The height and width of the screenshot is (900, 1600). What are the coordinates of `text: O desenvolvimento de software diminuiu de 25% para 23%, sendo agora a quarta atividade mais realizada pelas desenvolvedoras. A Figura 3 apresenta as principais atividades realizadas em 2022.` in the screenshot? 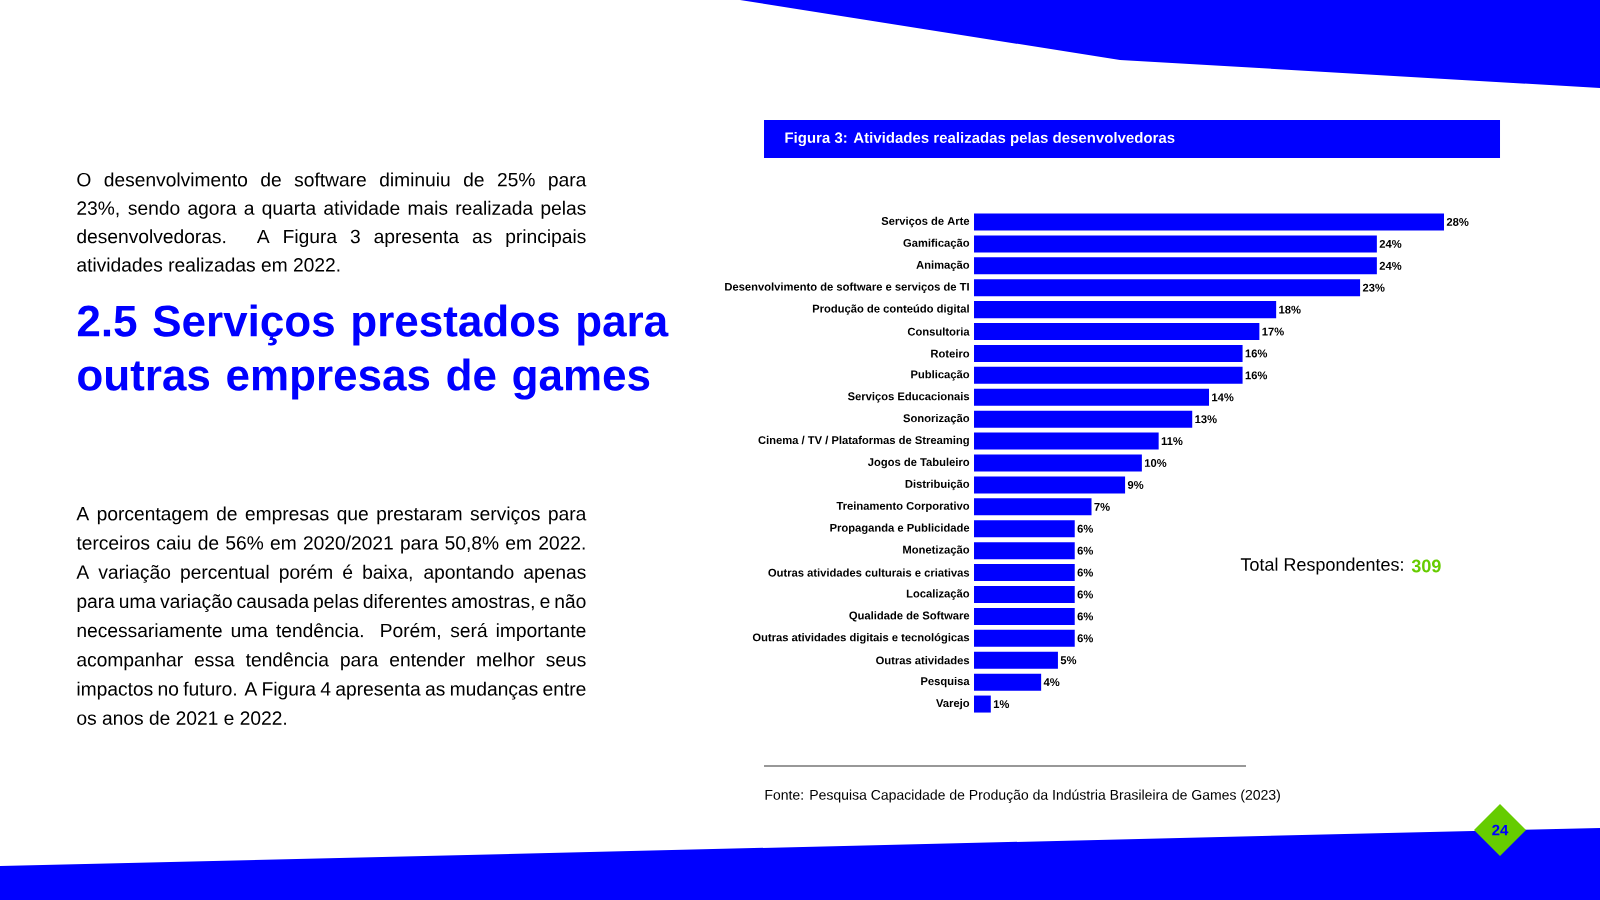 It's located at (332, 222).